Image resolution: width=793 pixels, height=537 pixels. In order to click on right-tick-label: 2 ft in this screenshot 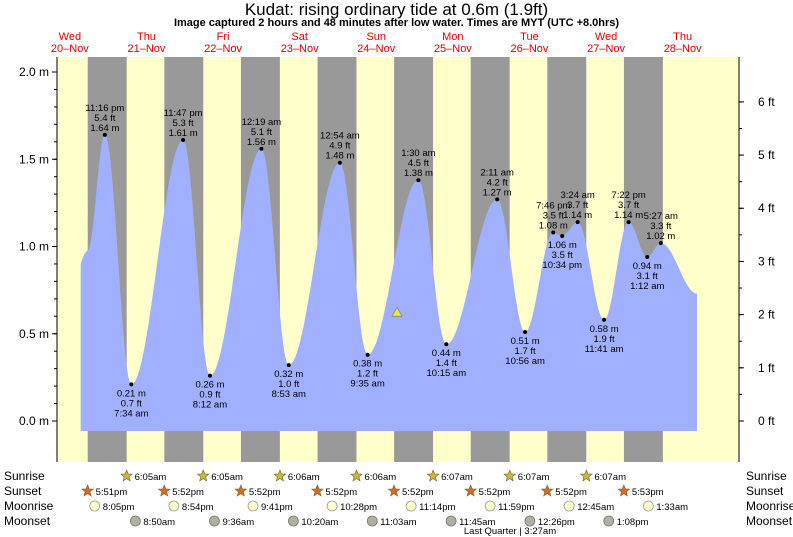, I will do `click(766, 315)`.